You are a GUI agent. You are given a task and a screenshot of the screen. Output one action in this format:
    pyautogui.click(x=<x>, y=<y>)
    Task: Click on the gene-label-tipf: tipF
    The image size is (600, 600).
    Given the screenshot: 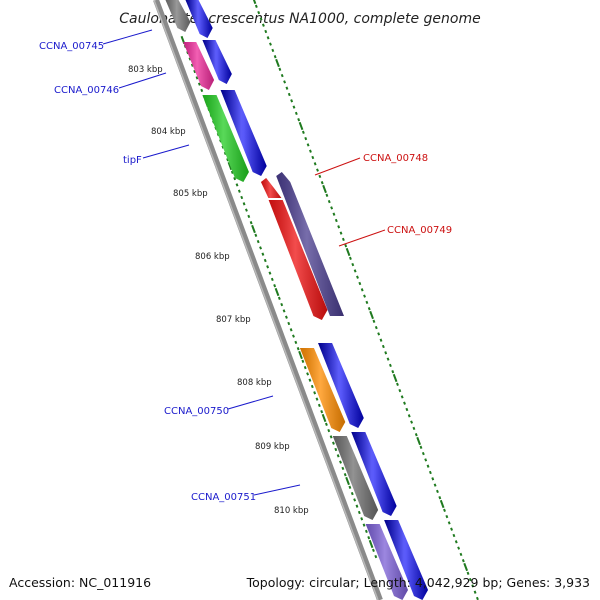 What is the action you would take?
    pyautogui.click(x=132, y=160)
    